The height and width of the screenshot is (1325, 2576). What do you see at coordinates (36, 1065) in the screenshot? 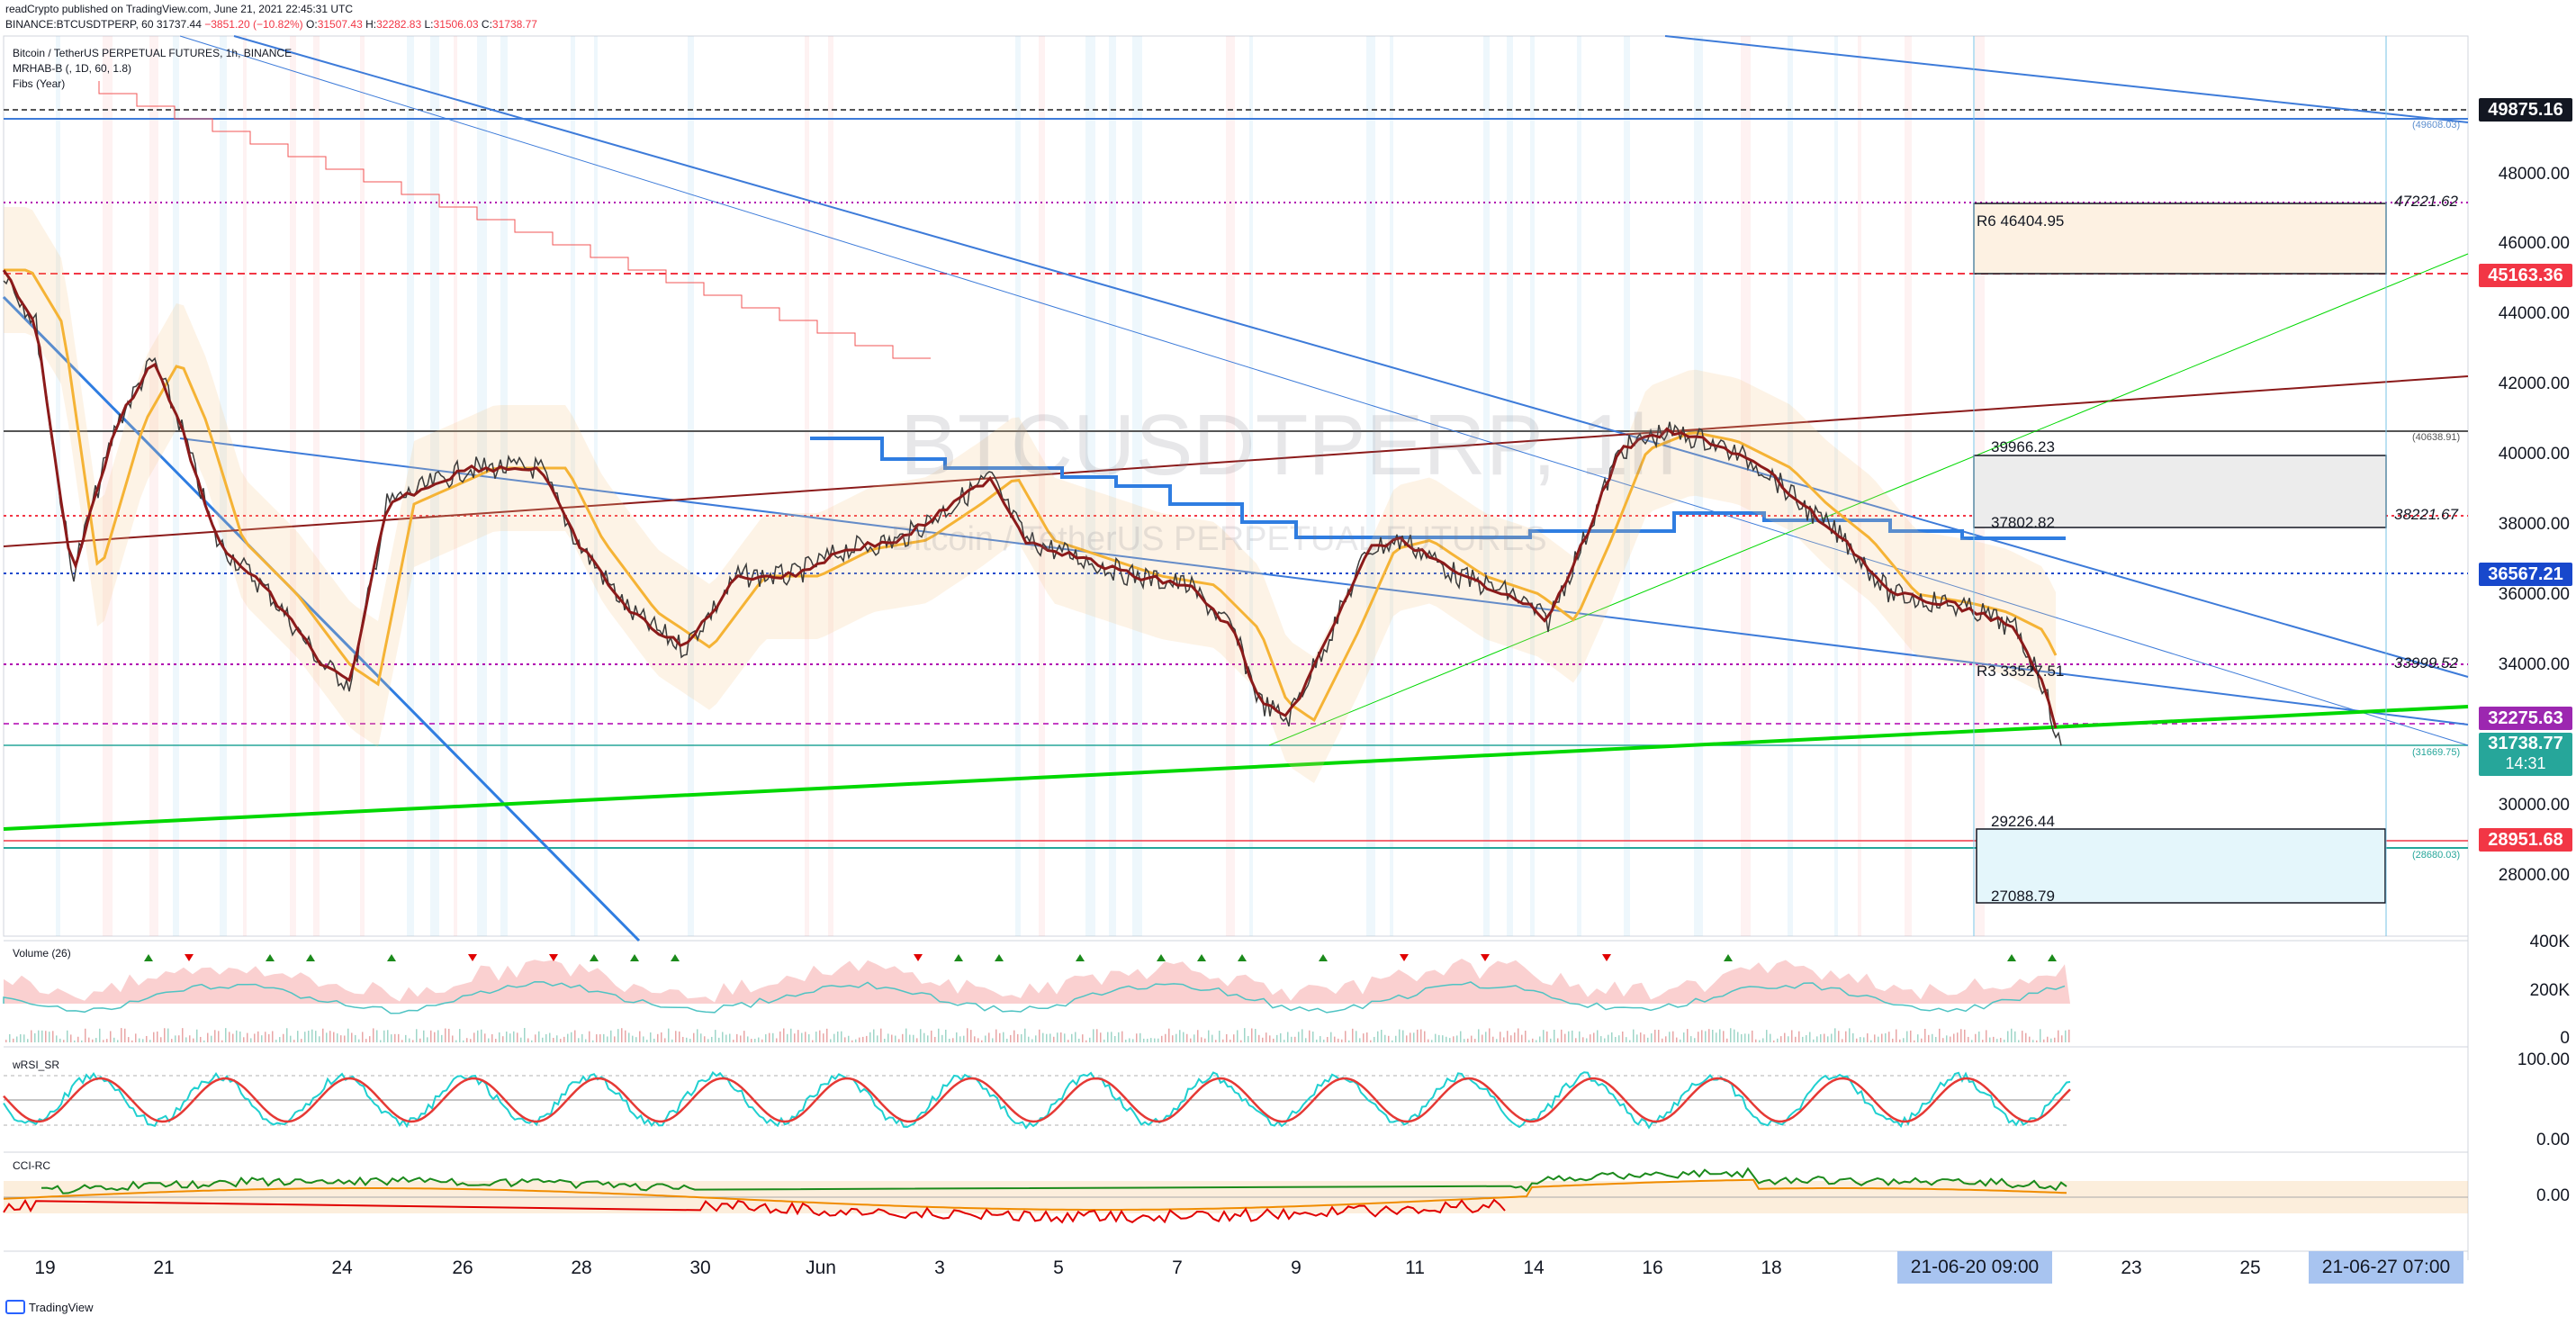
I see `wrsi-pane-title: wRSI_SR` at bounding box center [36, 1065].